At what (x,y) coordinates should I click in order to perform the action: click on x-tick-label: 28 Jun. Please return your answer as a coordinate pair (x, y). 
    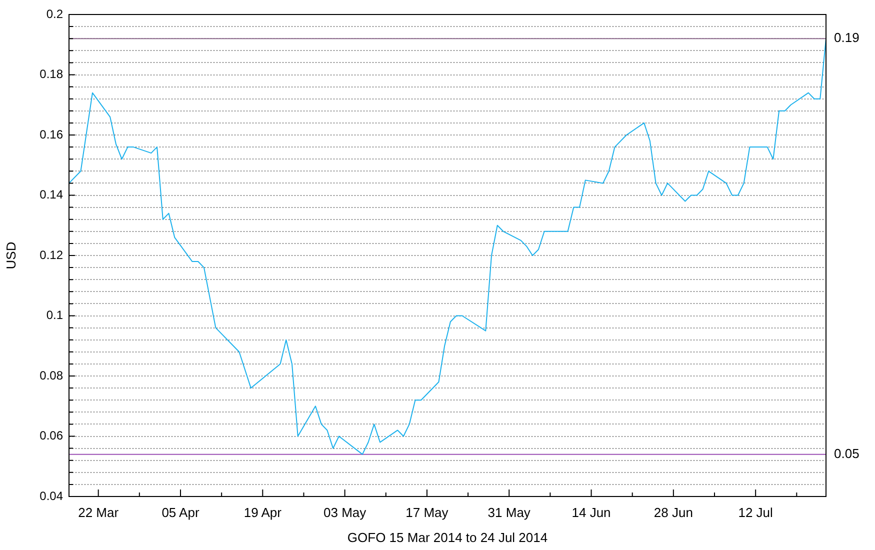
    Looking at the image, I should click on (673, 512).